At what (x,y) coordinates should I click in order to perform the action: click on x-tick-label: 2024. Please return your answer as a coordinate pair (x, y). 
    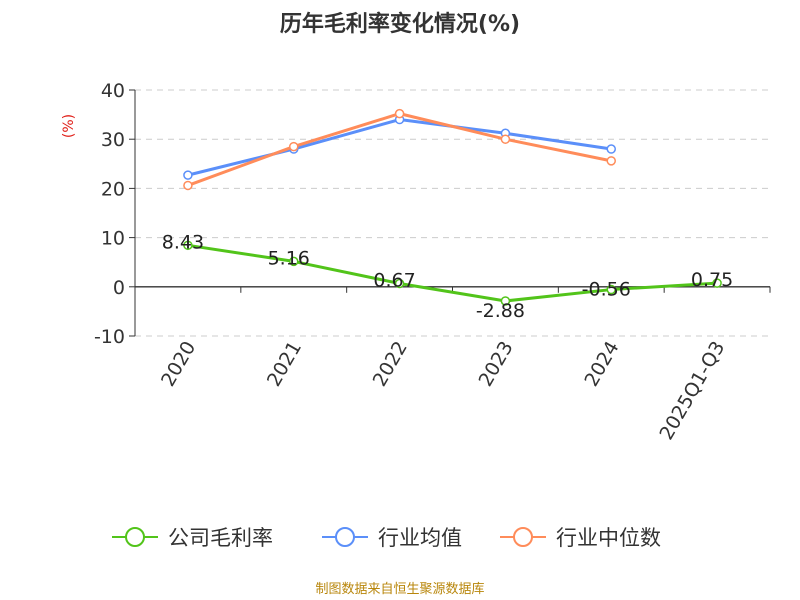
    Looking at the image, I should click on (601, 364).